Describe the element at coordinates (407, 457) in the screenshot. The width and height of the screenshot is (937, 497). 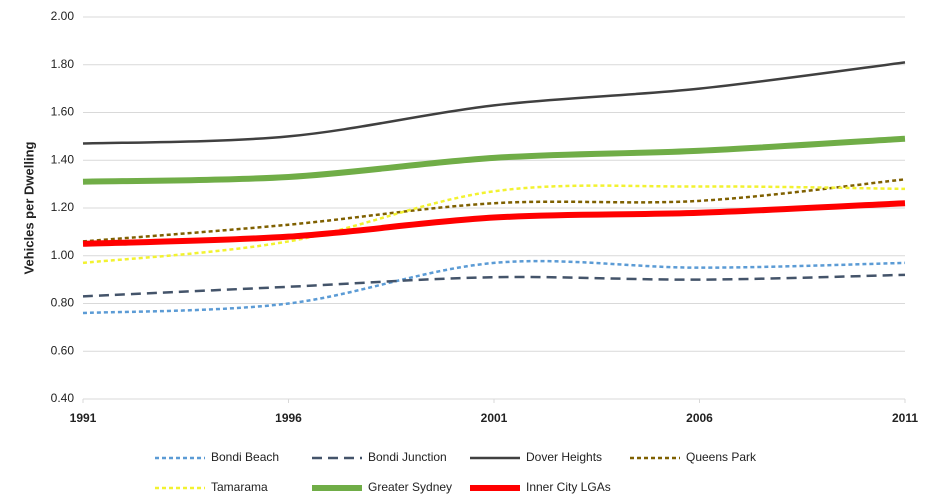
I see `legend-label: Bondi Junction` at that location.